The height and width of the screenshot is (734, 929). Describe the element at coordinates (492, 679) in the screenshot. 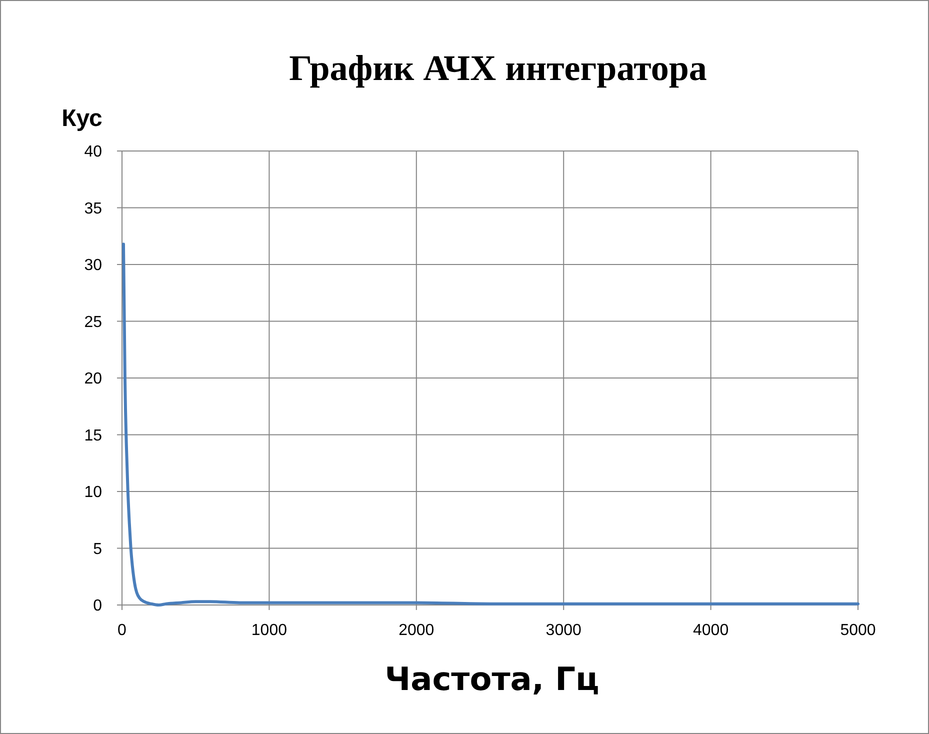

I see `x-axis-title: Частота, Гц` at that location.